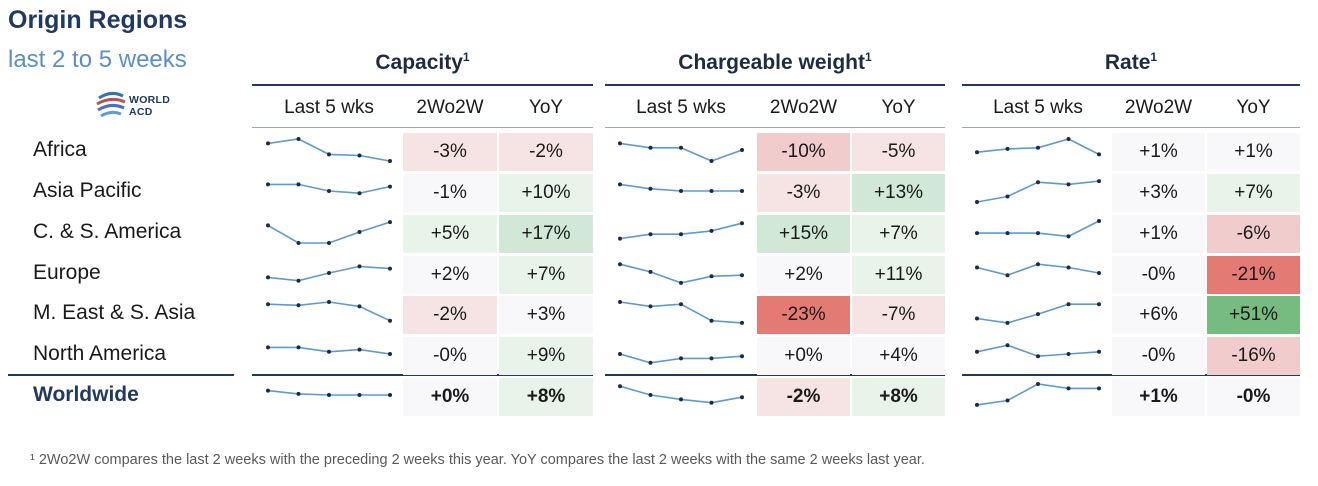  I want to click on cell-yoy-weight: -5%, so click(898, 152).